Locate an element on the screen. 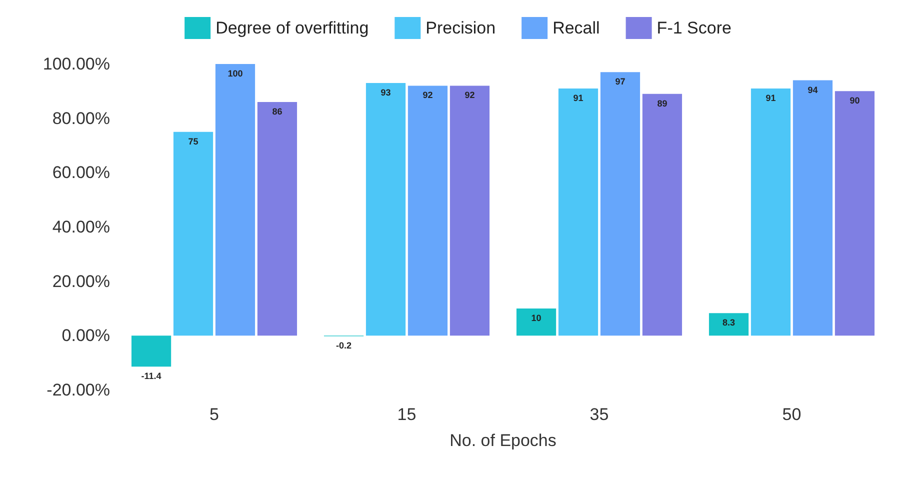 The width and height of the screenshot is (917, 480). x-axis-title: No. of Epochs is located at coordinates (503, 440).